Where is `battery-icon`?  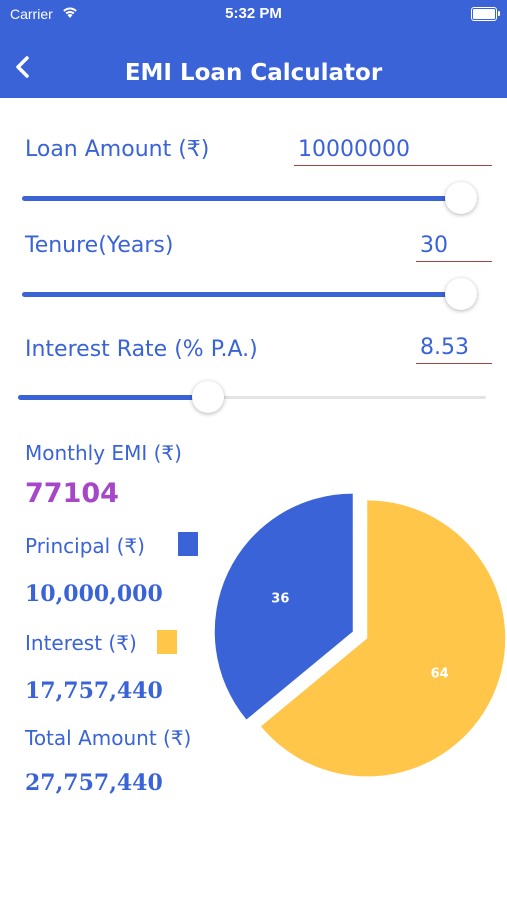 battery-icon is located at coordinates (485, 14).